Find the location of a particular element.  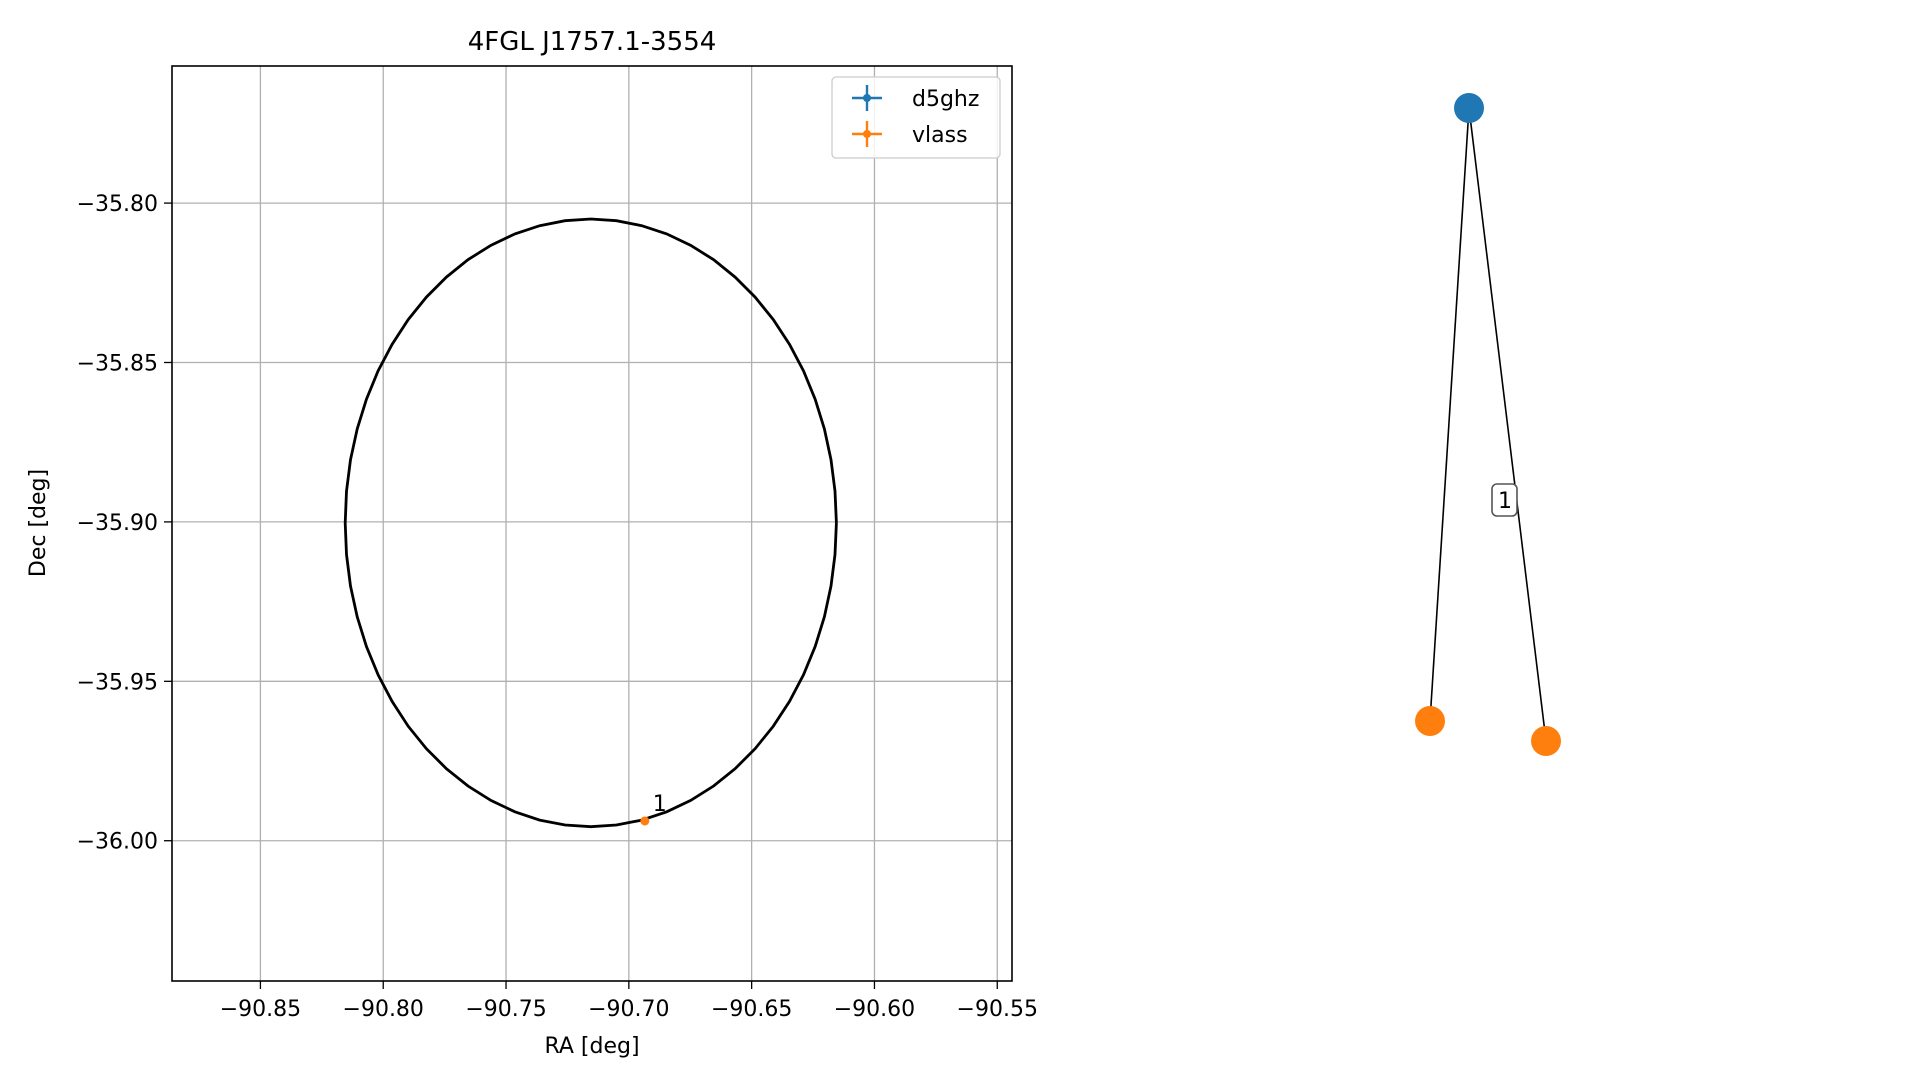

points-layer: 1 is located at coordinates (653, 809).